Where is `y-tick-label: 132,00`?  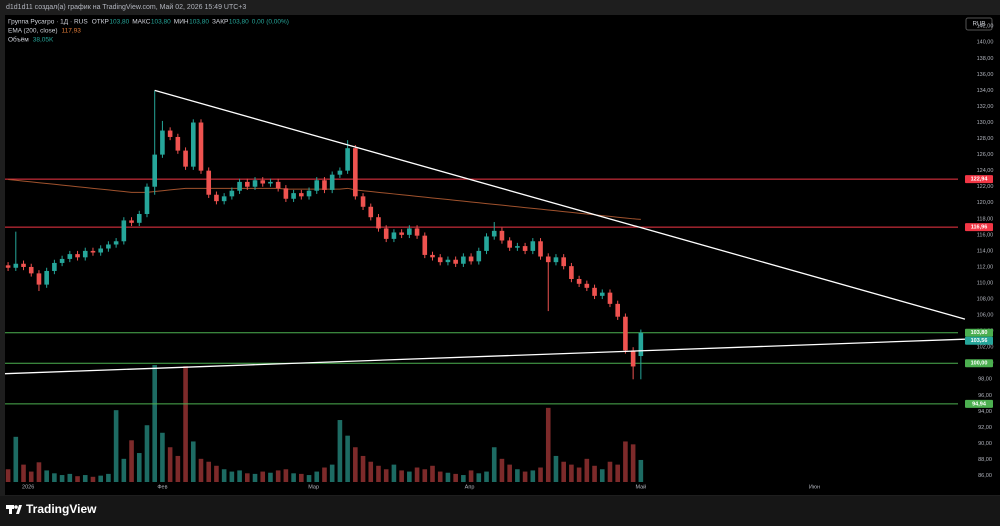 y-tick-label: 132,00 is located at coordinates (985, 107).